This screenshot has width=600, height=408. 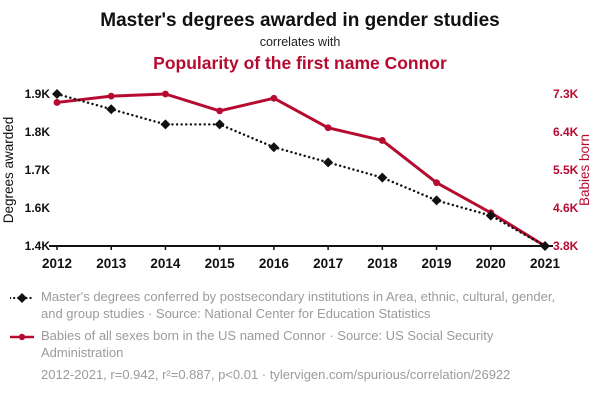 I want to click on svg-text: Babies born, so click(x=584, y=170).